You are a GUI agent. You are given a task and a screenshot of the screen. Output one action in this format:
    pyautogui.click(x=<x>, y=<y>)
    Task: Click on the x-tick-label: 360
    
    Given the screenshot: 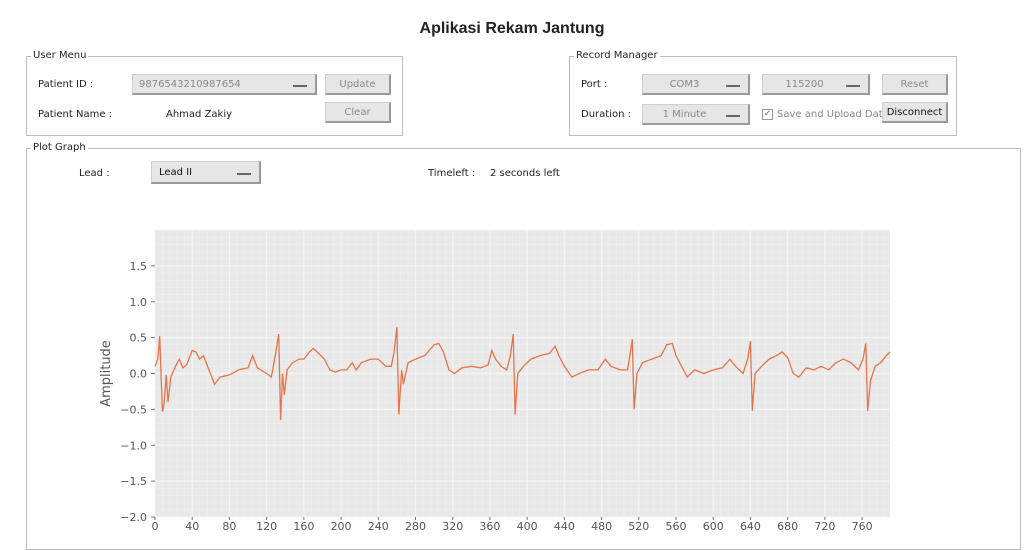 What is the action you would take?
    pyautogui.click(x=489, y=526)
    